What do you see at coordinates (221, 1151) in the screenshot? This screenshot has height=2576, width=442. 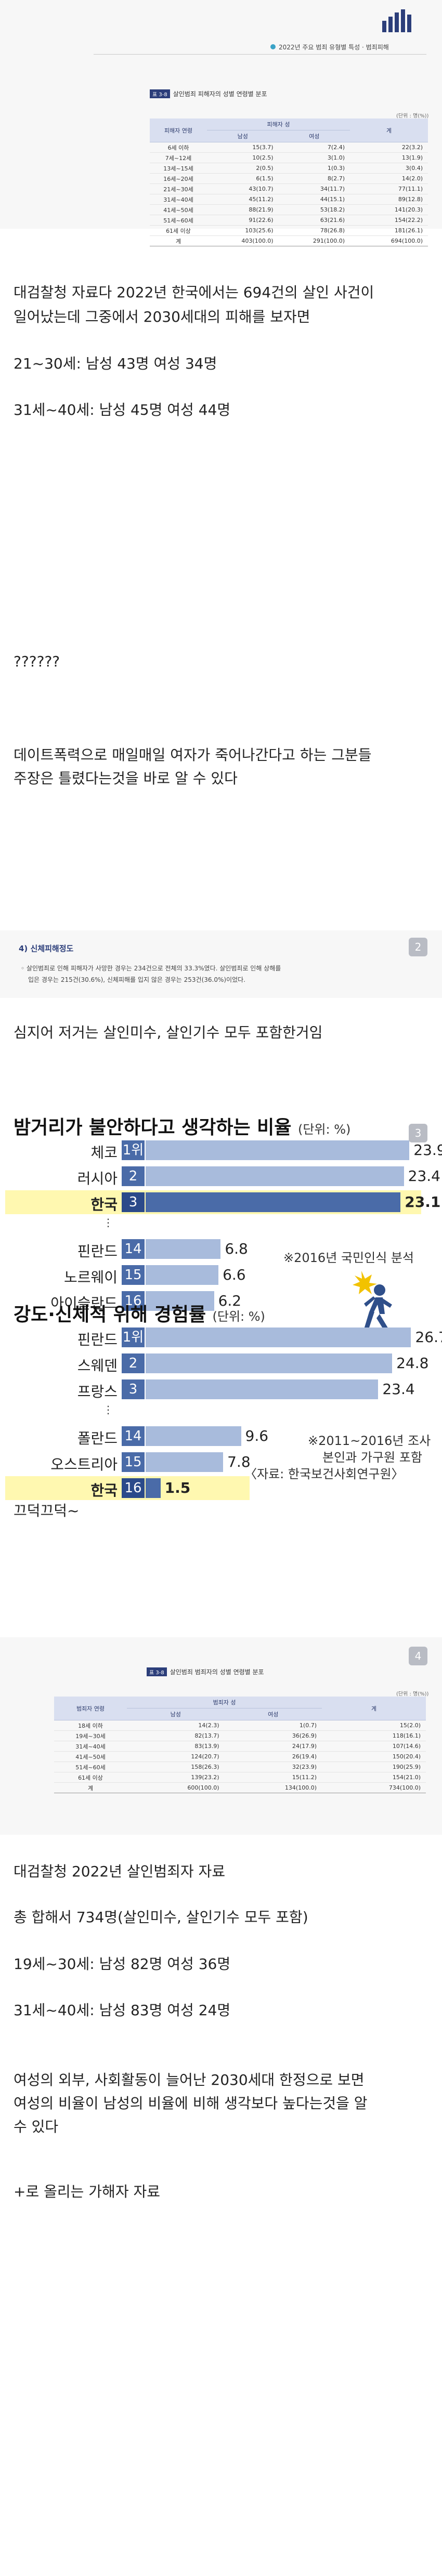 I see `bar-row: 체코 1위 23.9` at bounding box center [221, 1151].